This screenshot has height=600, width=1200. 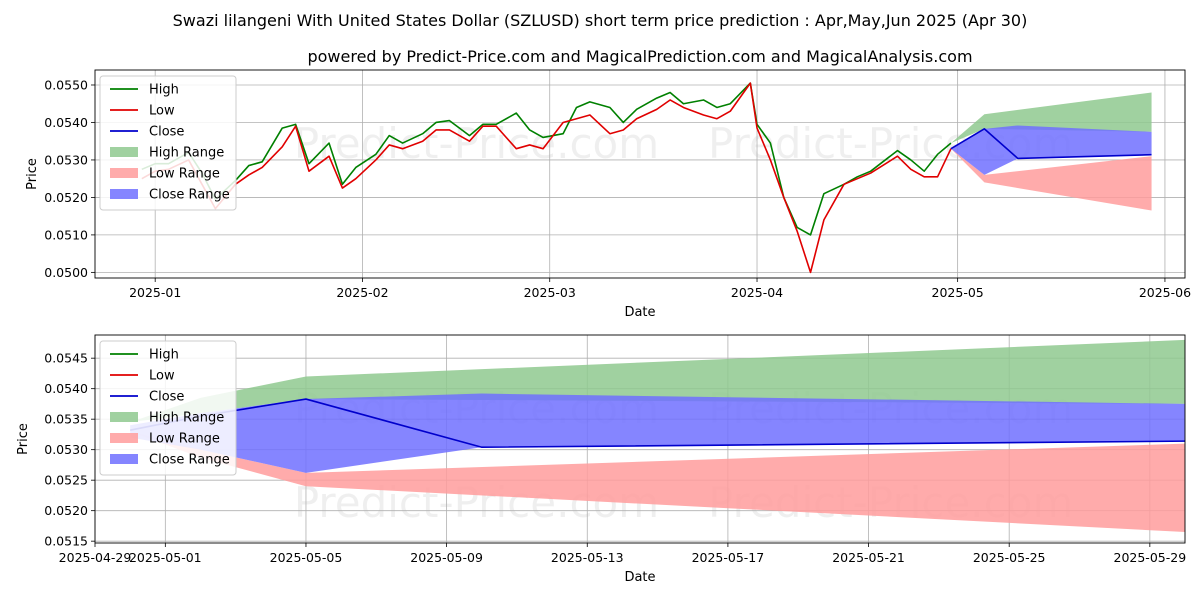 I want to click on x-tick-label: 2025-03, so click(x=550, y=292).